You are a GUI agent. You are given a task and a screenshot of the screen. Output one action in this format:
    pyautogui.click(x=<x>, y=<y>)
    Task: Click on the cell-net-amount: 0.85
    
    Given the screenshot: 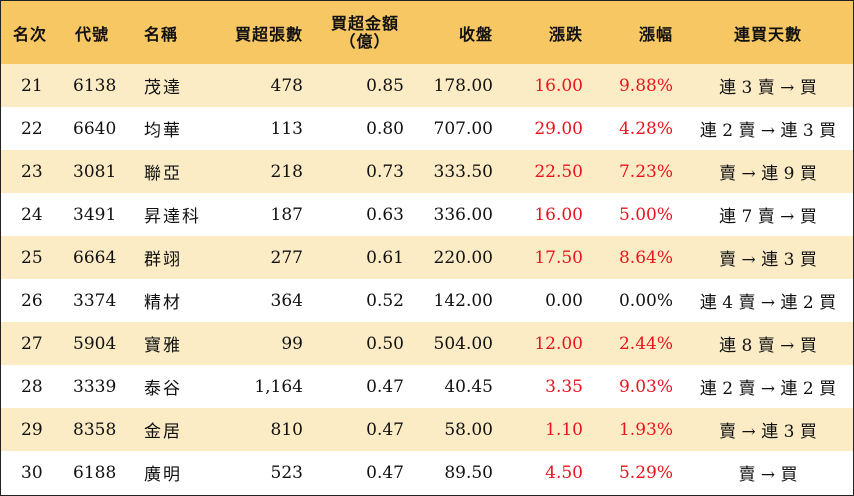 What is the action you would take?
    pyautogui.click(x=385, y=85)
    